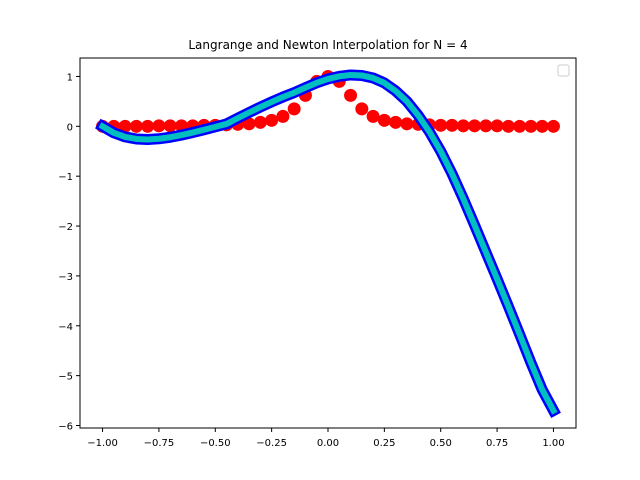  What do you see at coordinates (497, 443) in the screenshot?
I see `x-tick-label: 0.75` at bounding box center [497, 443].